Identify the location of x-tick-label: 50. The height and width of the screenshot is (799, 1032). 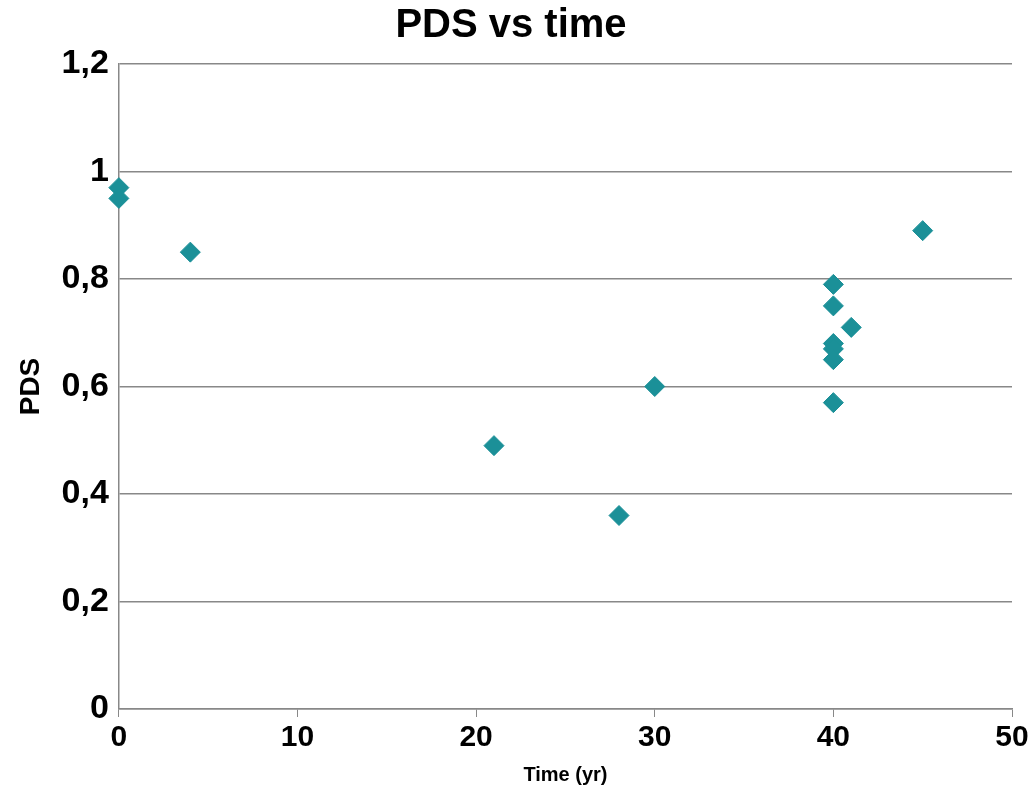
(1012, 736).